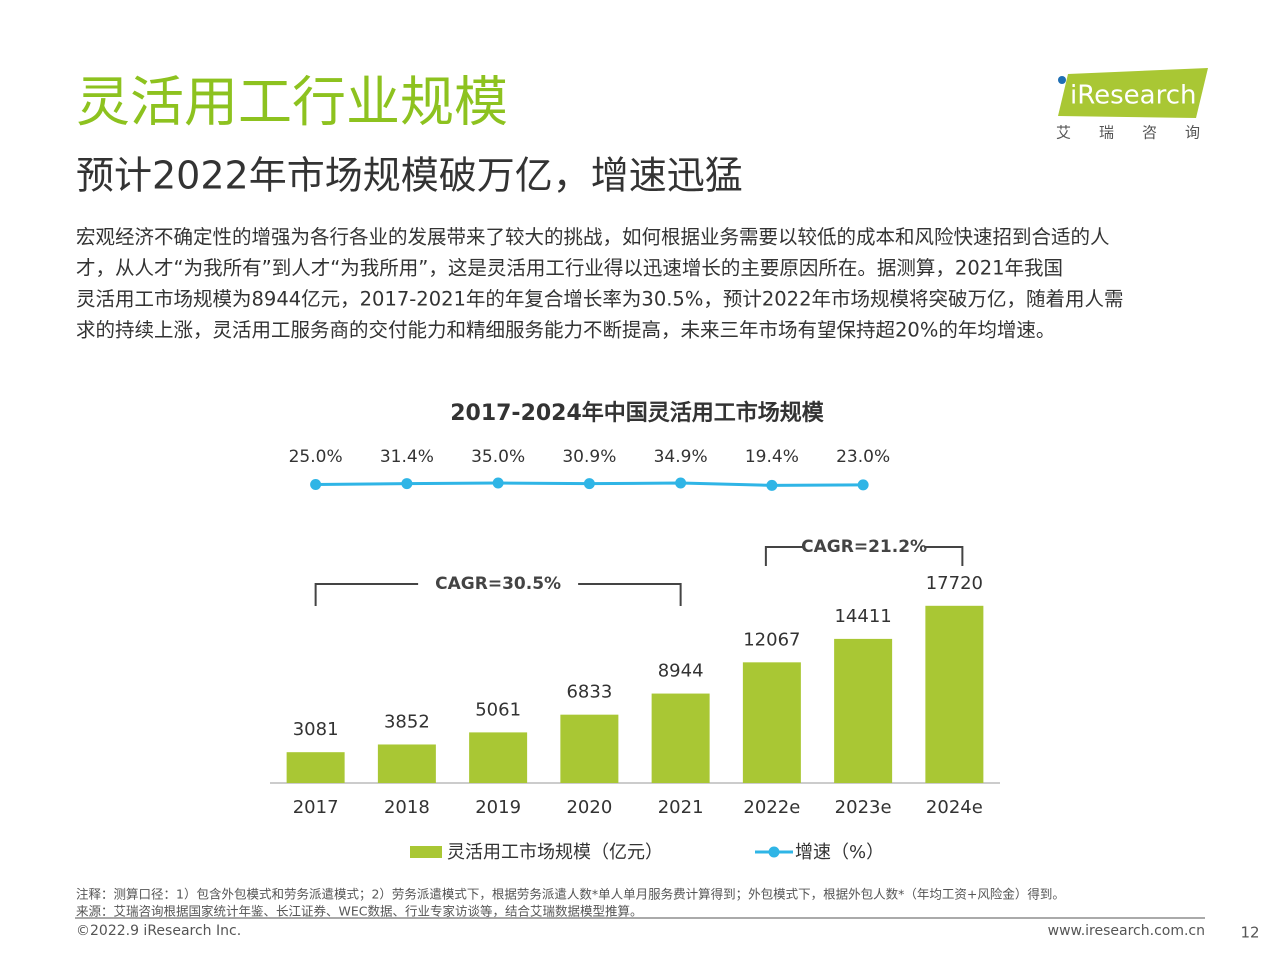 This screenshot has width=1275, height=956. I want to click on legend-label: 增速（%）, so click(839, 852).